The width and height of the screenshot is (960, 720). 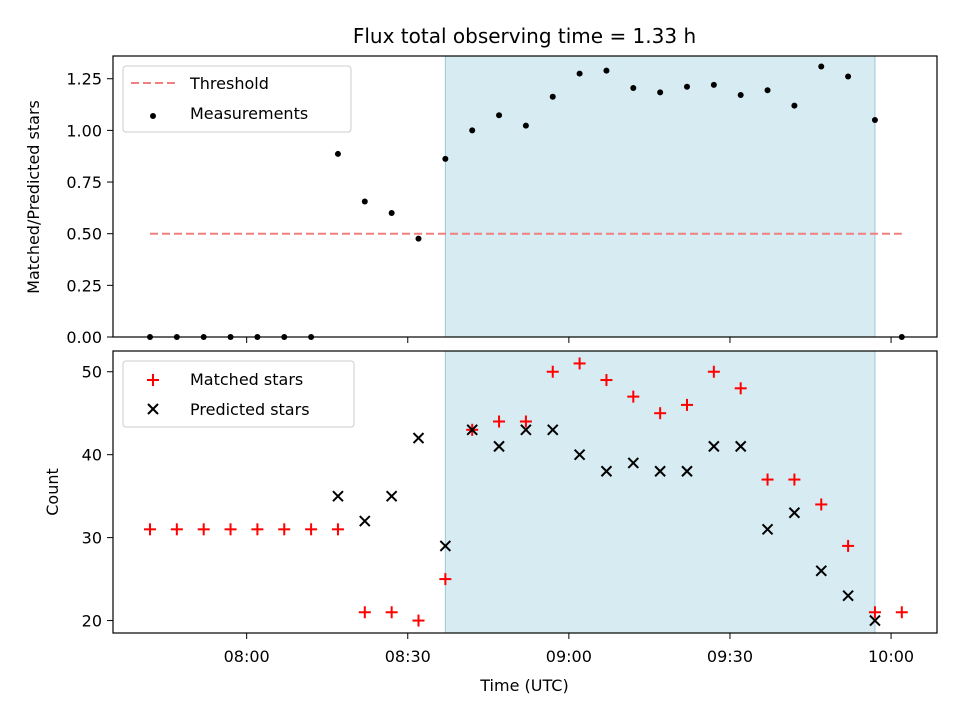 I want to click on legend-measurements-label: Measurements, so click(x=249, y=113).